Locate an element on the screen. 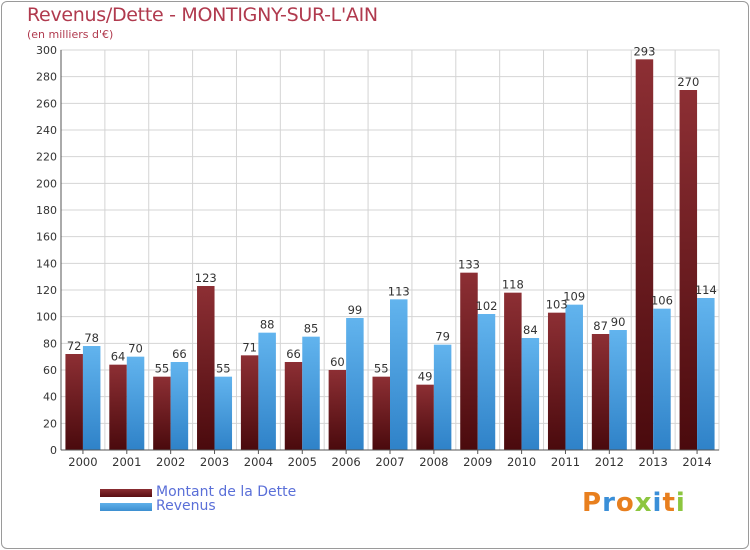 The height and width of the screenshot is (550, 750). y-tick-label: 220 is located at coordinates (46, 157).